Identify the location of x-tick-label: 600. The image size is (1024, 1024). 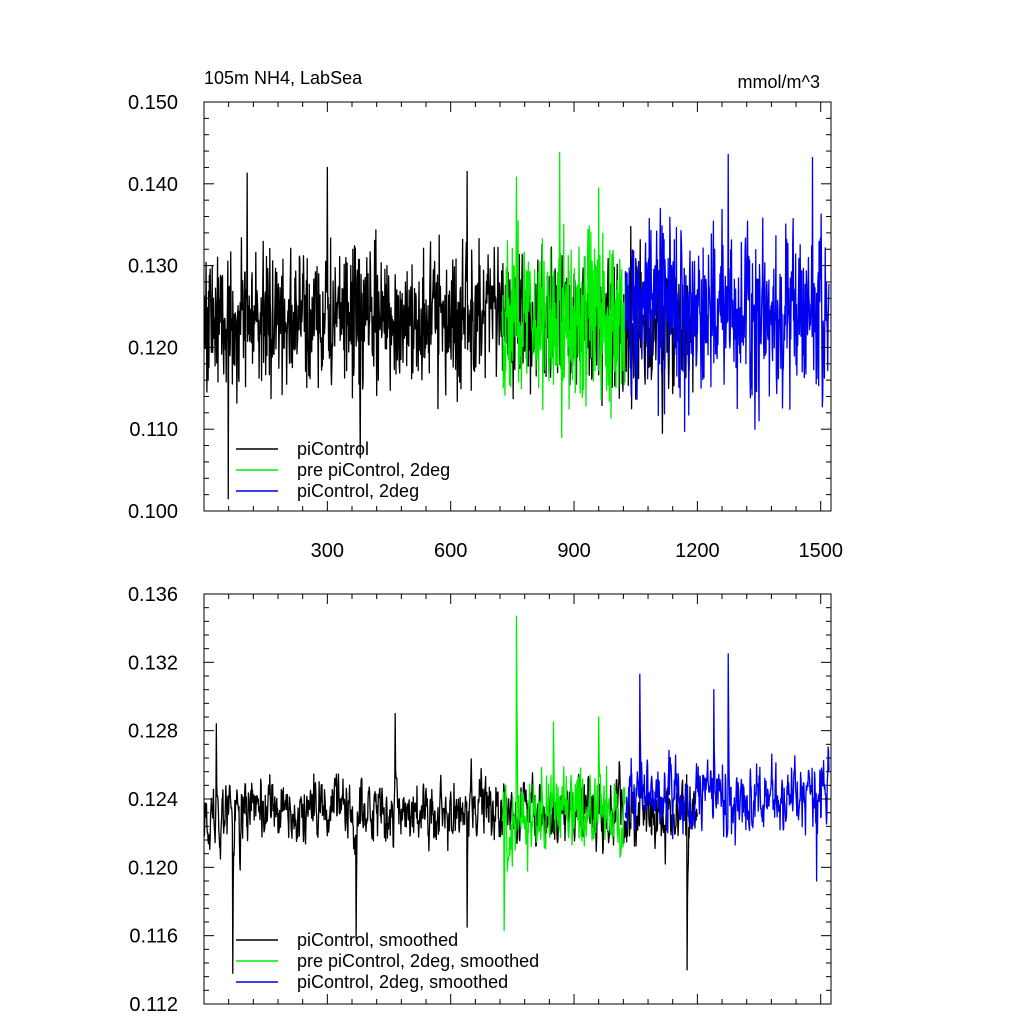
(450, 551).